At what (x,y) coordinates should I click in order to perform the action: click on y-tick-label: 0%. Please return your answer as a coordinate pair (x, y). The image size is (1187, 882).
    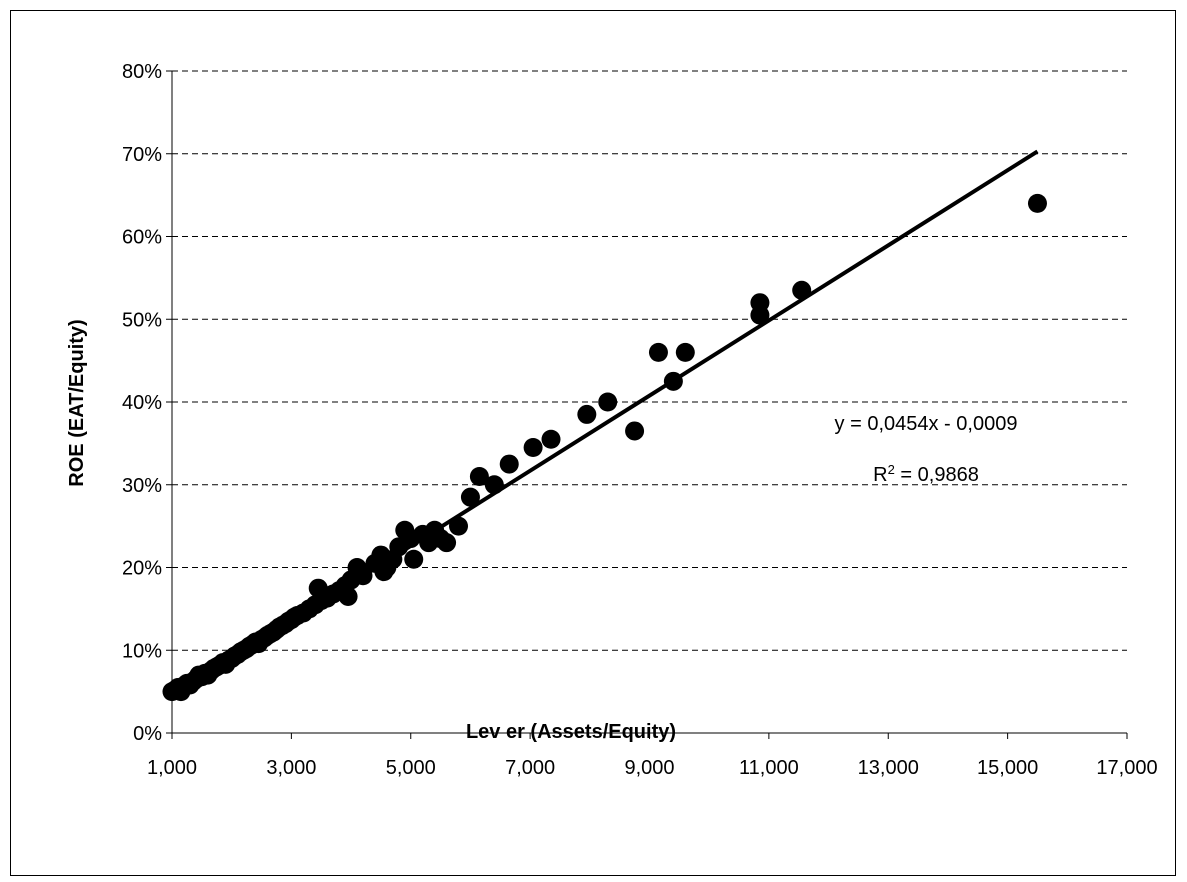
    Looking at the image, I should click on (147, 734).